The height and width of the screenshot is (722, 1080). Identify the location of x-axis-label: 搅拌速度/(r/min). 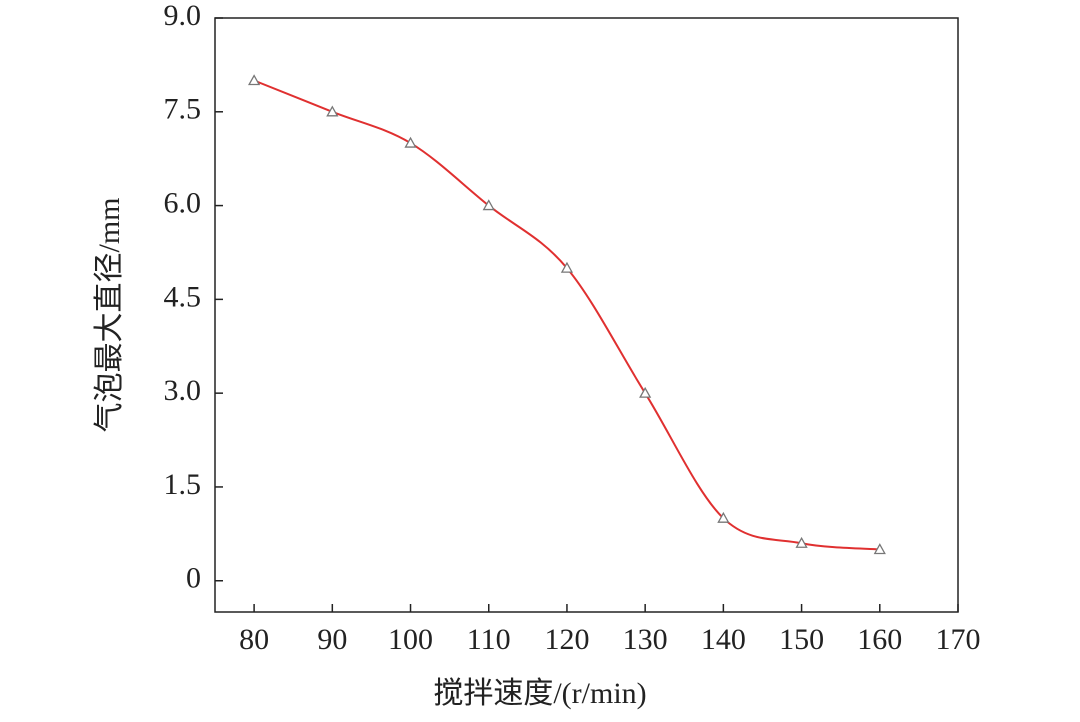
(539, 693).